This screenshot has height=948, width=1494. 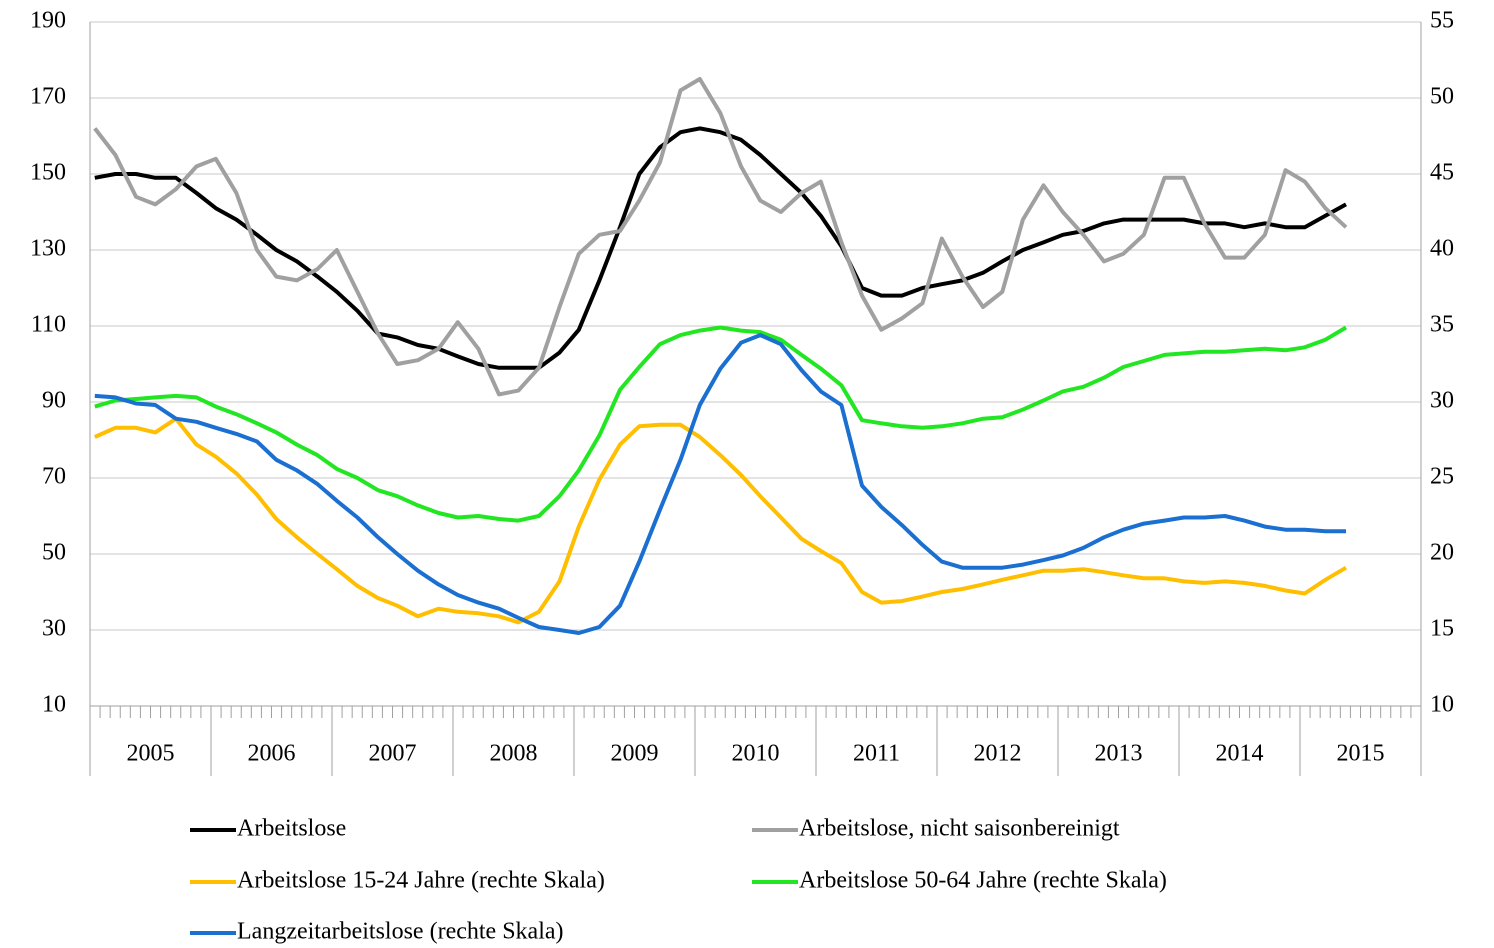 I want to click on x-tick-label: 2012, so click(x=998, y=754).